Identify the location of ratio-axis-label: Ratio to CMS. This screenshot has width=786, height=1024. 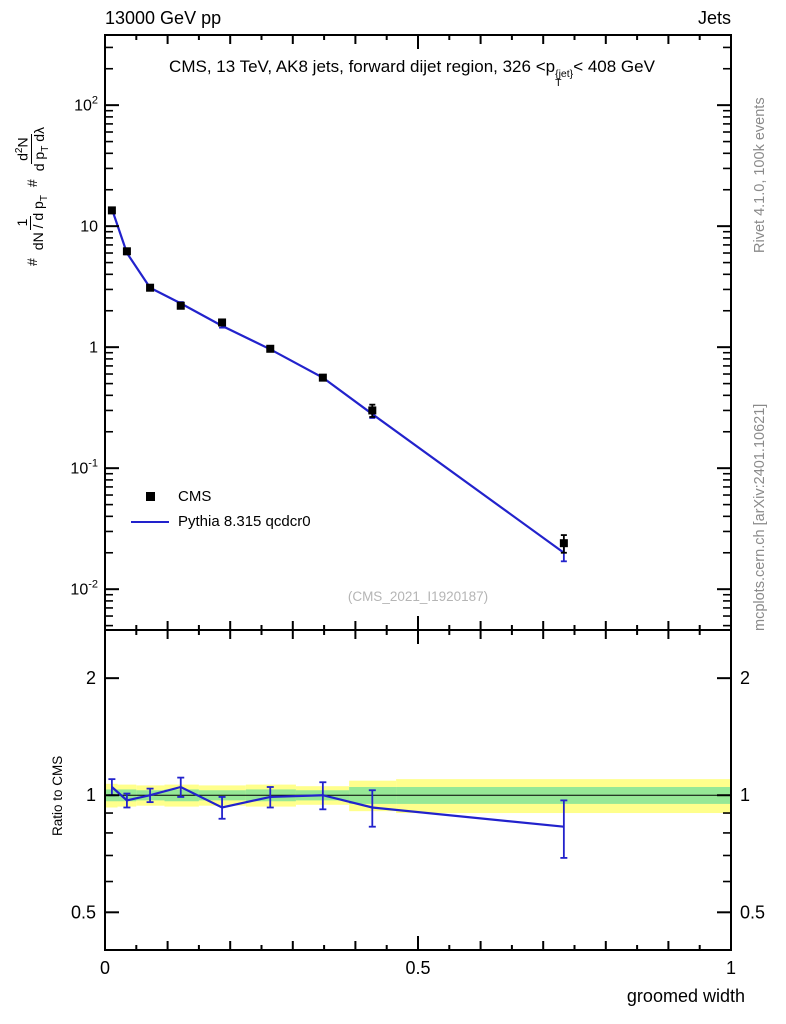
(57, 795).